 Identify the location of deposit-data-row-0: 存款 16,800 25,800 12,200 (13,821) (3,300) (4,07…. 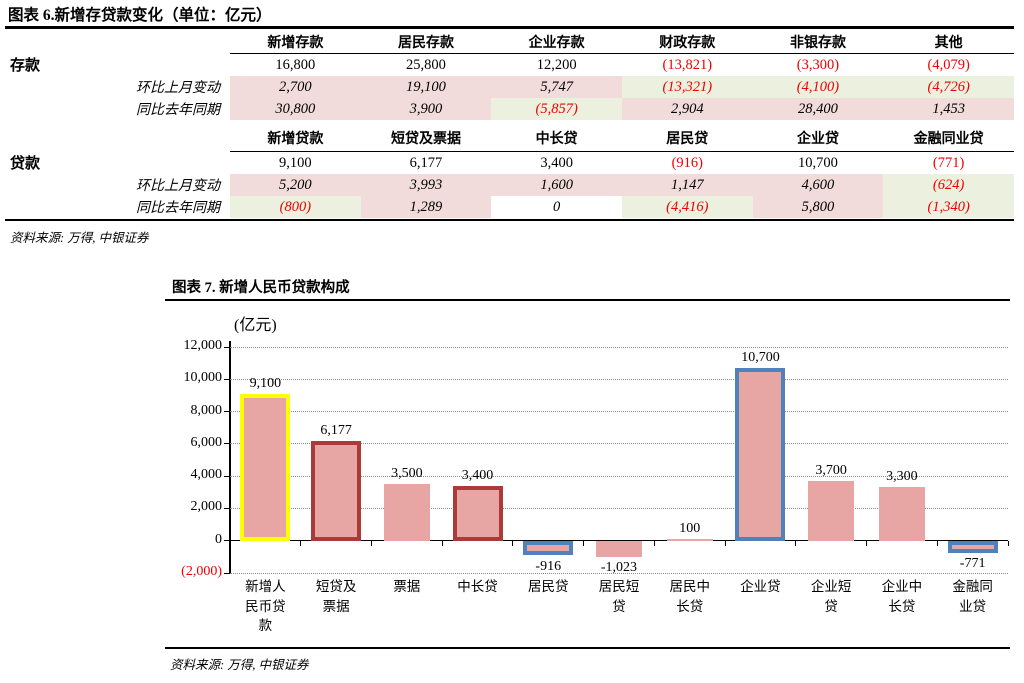
(509, 65).